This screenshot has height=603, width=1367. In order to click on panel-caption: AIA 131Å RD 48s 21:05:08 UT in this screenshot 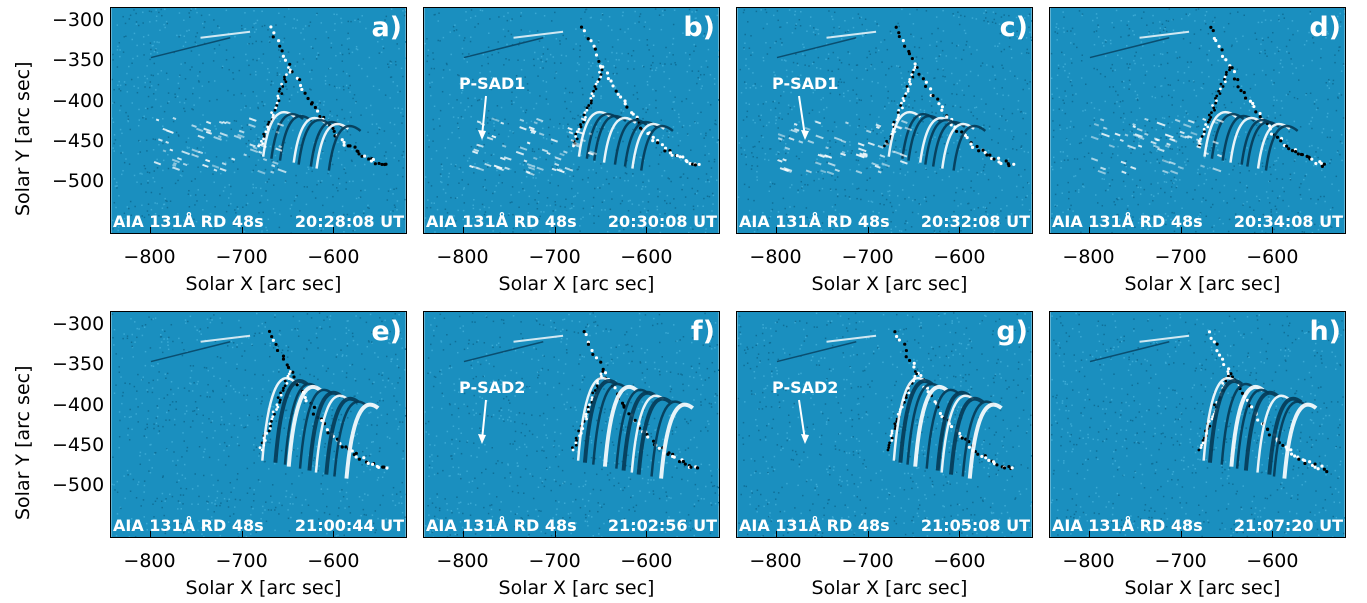, I will do `click(884, 526)`.